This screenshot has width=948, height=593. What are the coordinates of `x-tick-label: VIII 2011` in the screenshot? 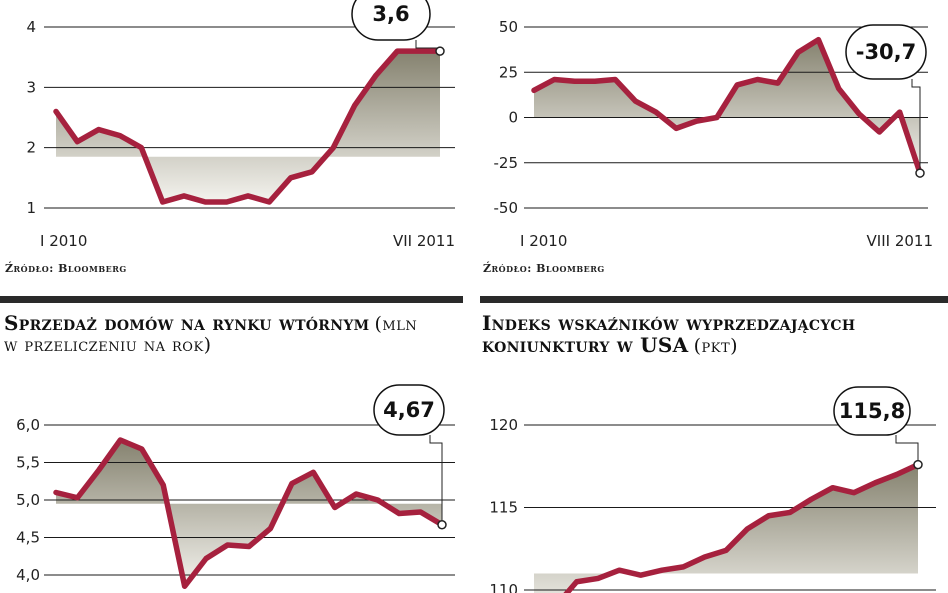 It's located at (900, 241).